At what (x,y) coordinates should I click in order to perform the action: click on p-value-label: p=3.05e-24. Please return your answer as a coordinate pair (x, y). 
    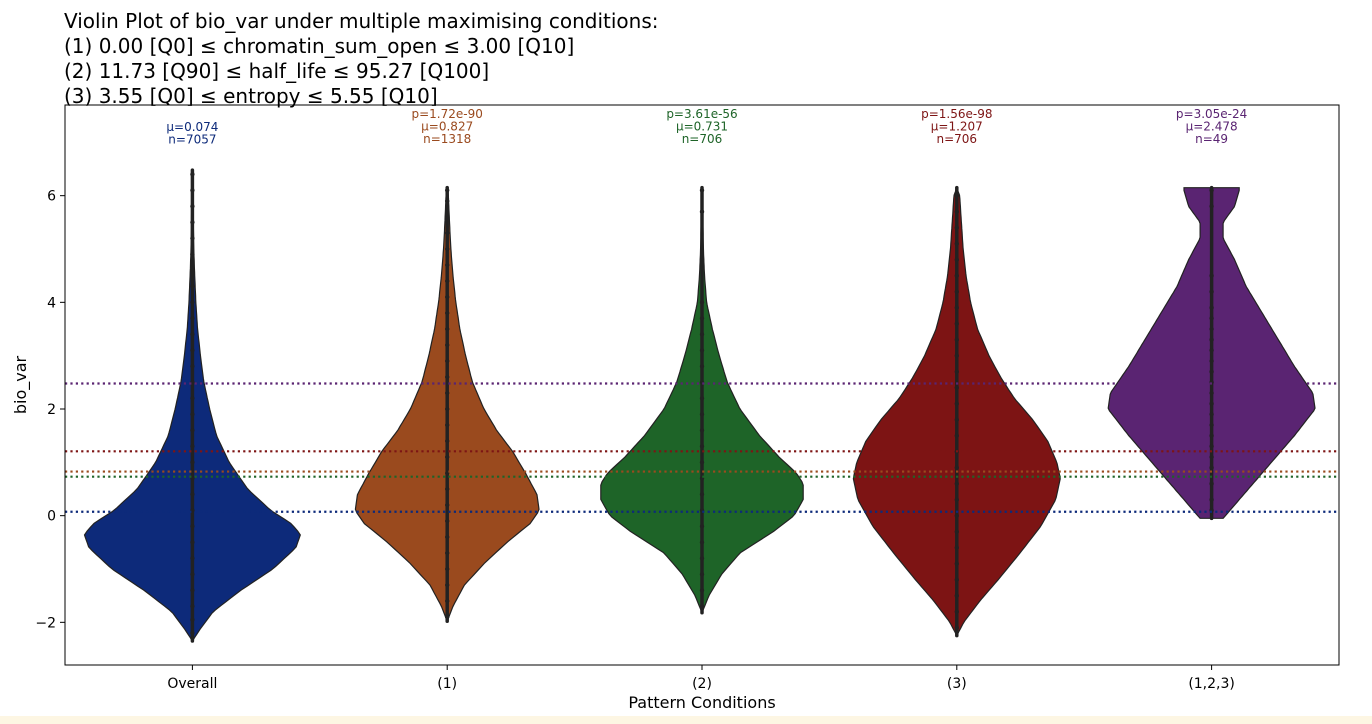
    Looking at the image, I should click on (1211, 114).